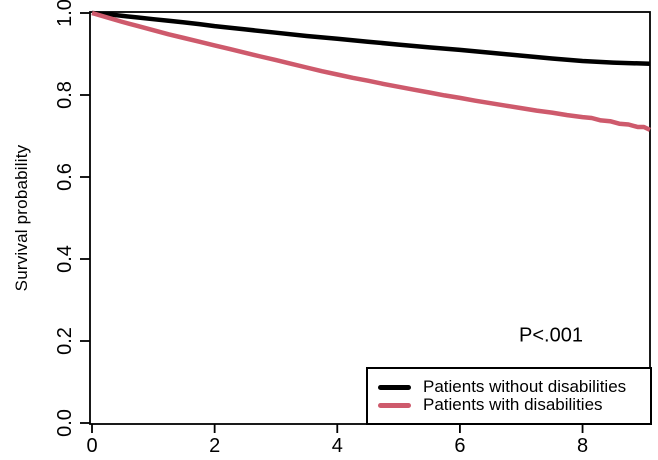  What do you see at coordinates (394, 405) in the screenshot?
I see `legend-line-swatch-red` at bounding box center [394, 405].